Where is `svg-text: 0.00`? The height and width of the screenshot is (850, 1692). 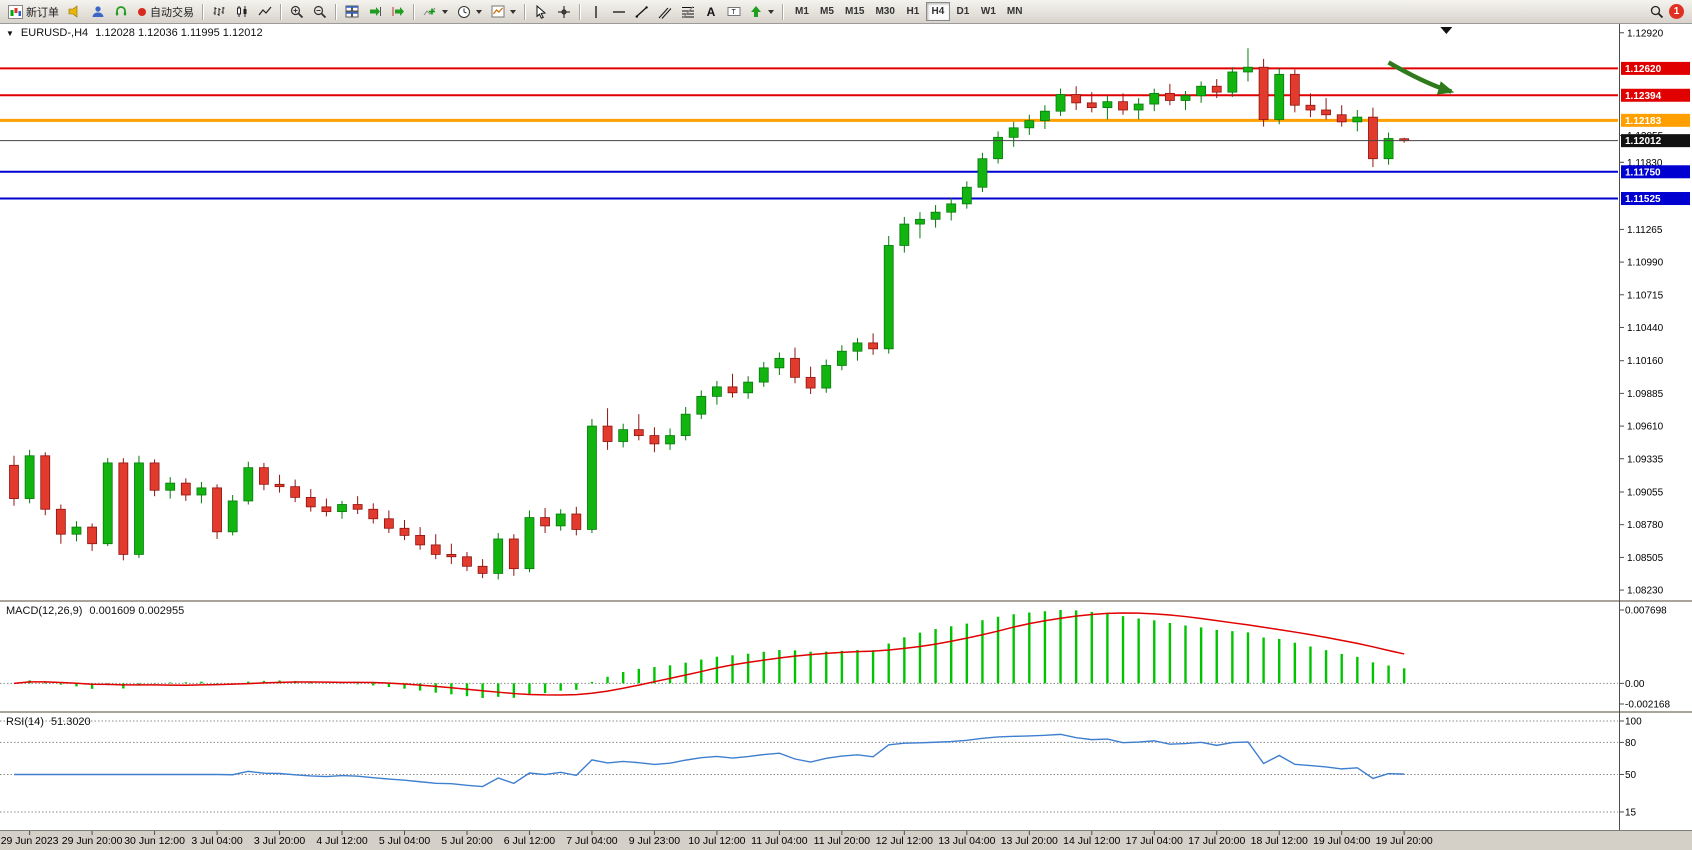
svg-text: 0.00 is located at coordinates (1635, 684).